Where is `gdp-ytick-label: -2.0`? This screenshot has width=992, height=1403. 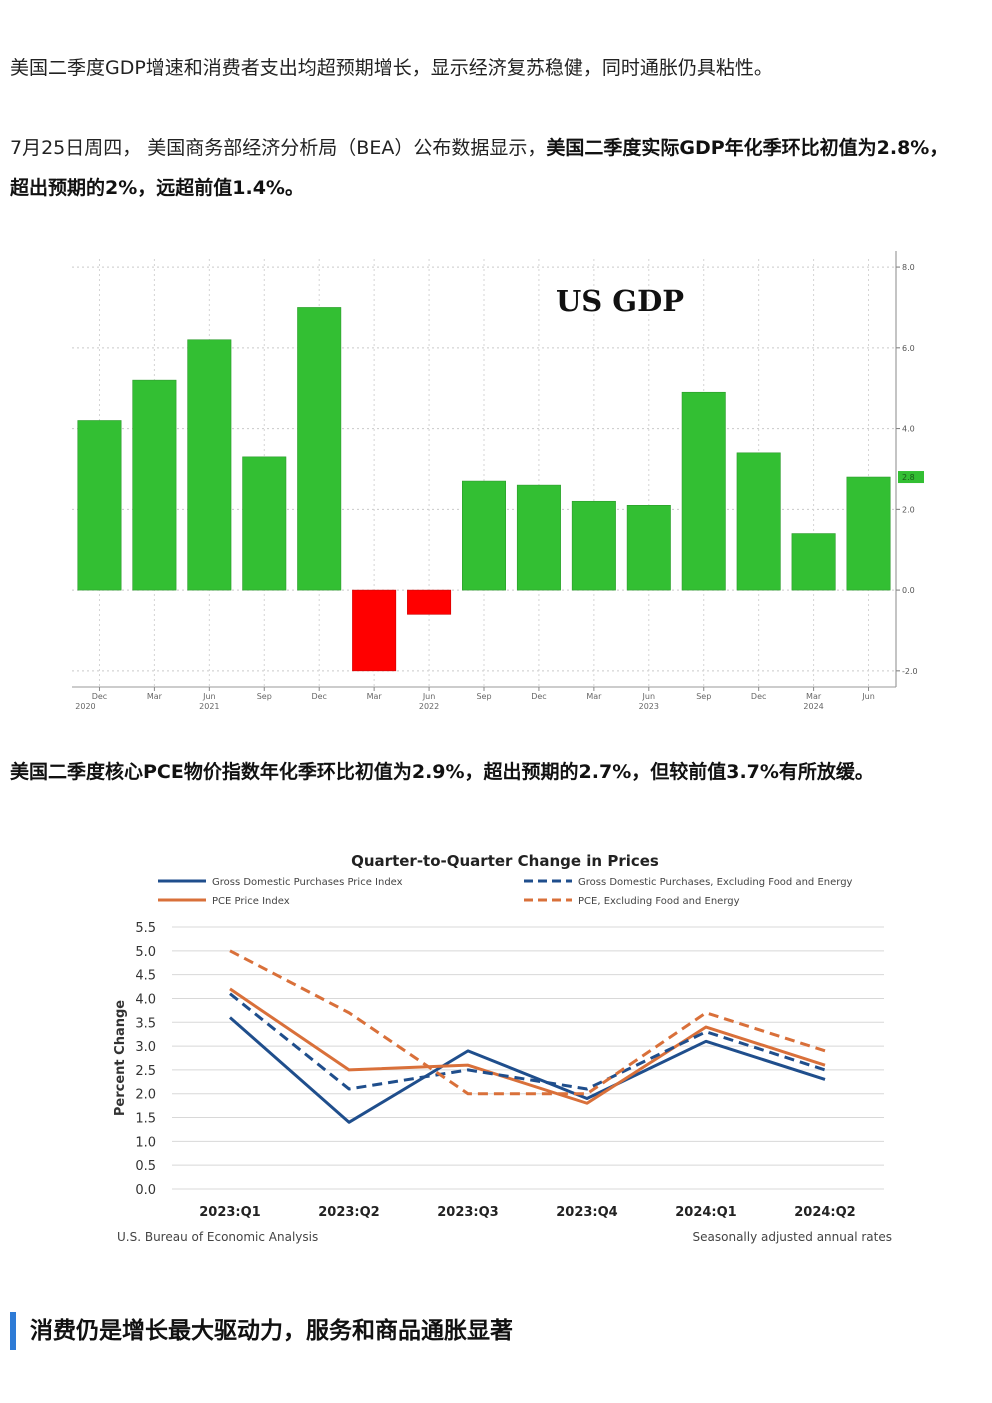
gdp-ytick-label: -2.0 is located at coordinates (910, 671).